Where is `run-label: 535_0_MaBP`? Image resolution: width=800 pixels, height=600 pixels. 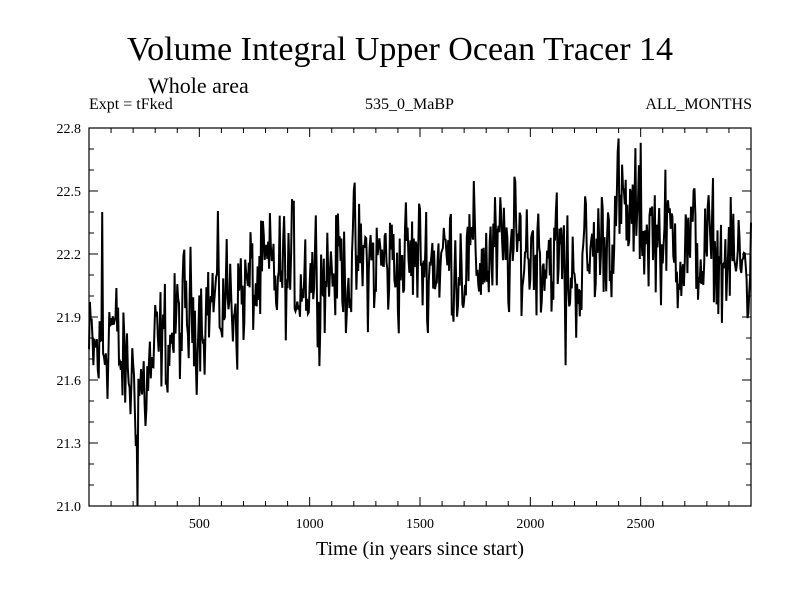
run-label: 535_0_MaBP is located at coordinates (409, 104).